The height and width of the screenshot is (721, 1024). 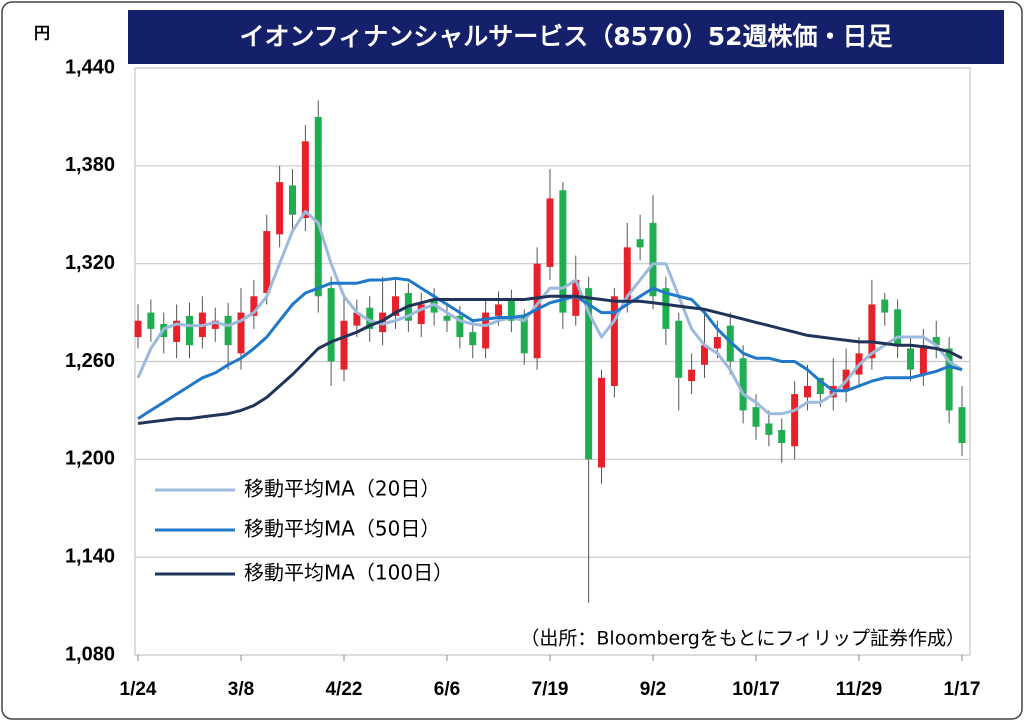 I want to click on x-tick-label: 10/17, so click(x=756, y=689).